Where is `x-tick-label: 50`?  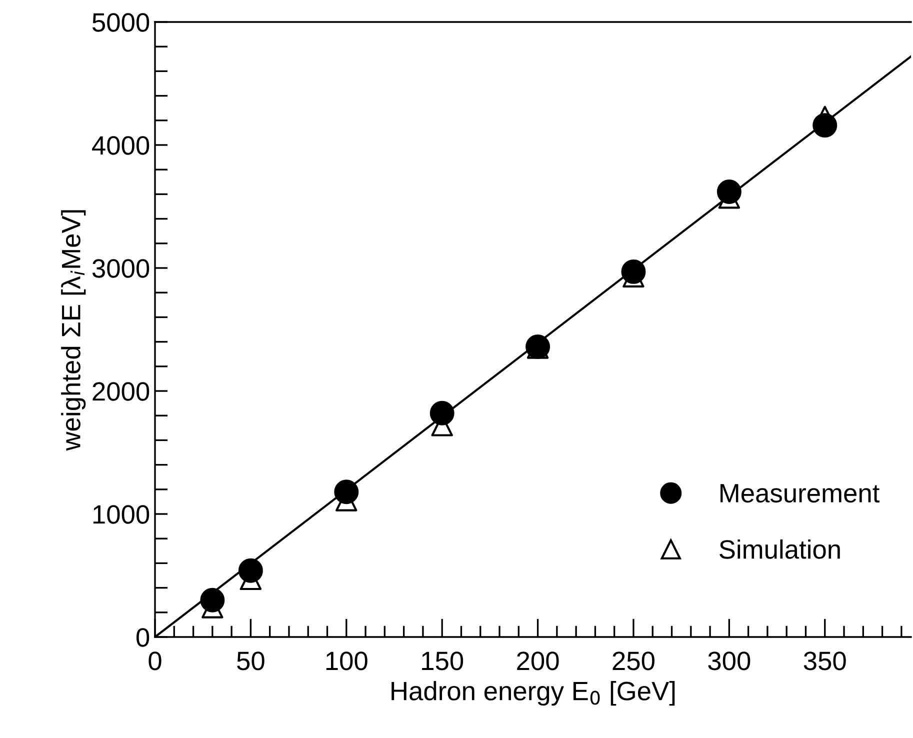
x-tick-label: 50 is located at coordinates (250, 661).